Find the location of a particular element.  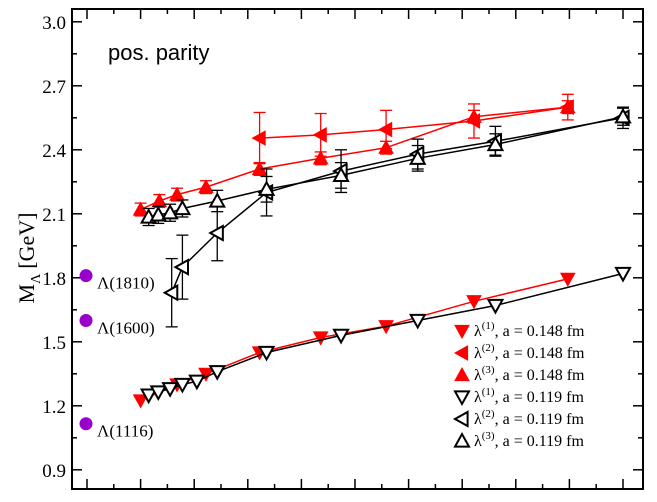

reference-state-label: Λ(1116) is located at coordinates (125, 431).